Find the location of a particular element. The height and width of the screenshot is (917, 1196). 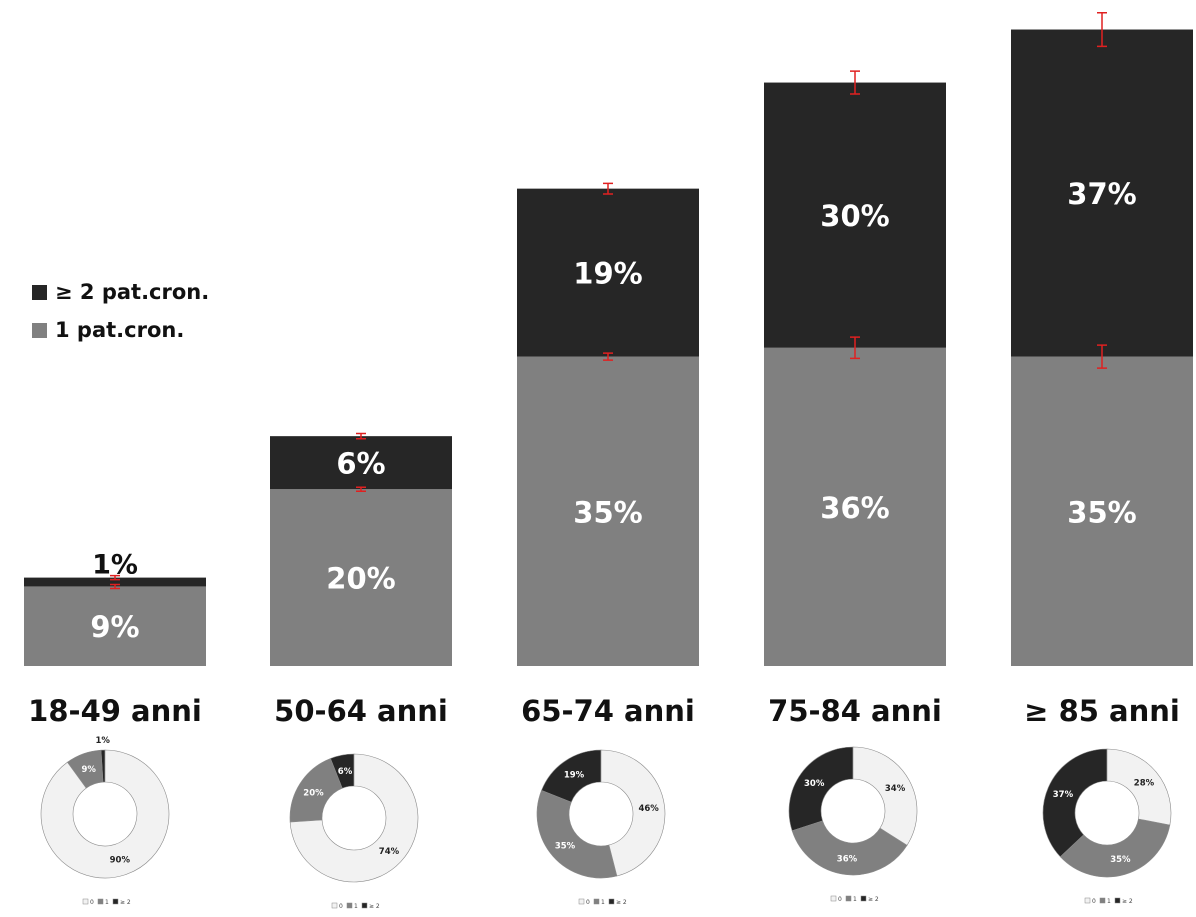

legend-label-one: 1 pat.cron. is located at coordinates (120, 330).